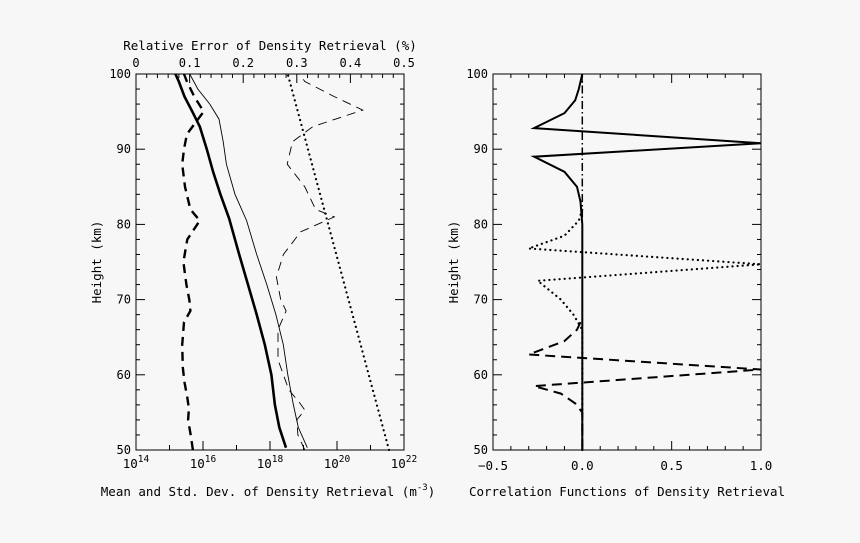  Describe the element at coordinates (297, 63) in the screenshot. I see `top-x-tick-label: 0.3` at that location.